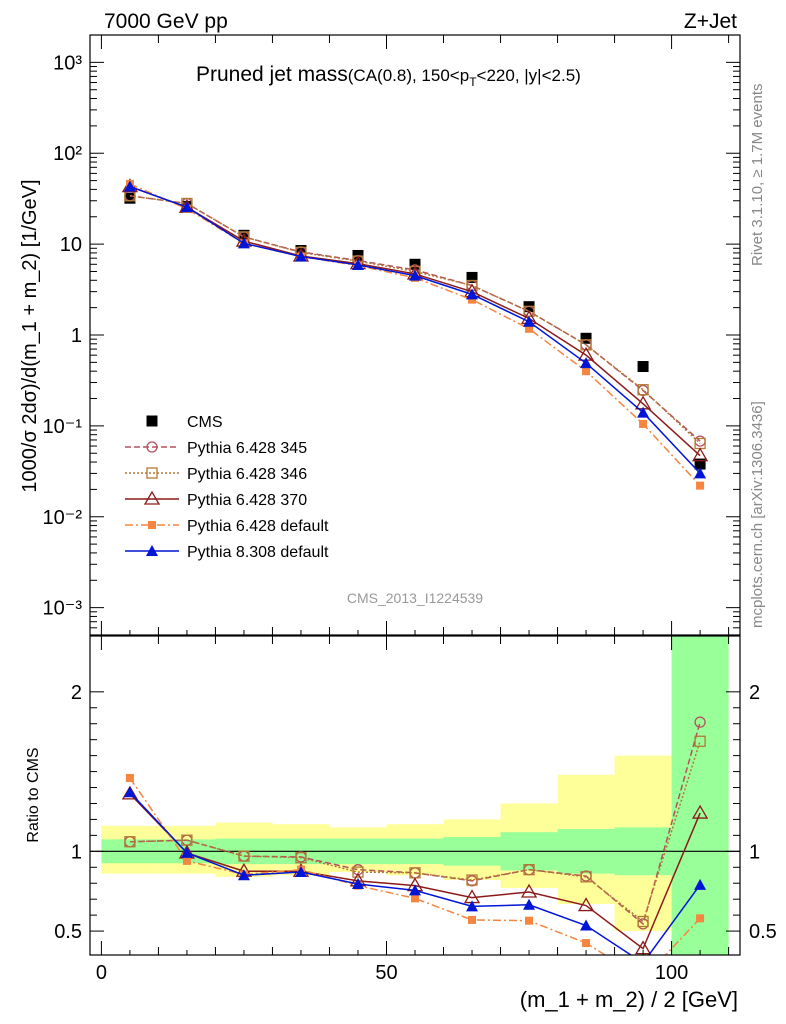  I want to click on bottom-ytick-label-right: 1, so click(754, 852).